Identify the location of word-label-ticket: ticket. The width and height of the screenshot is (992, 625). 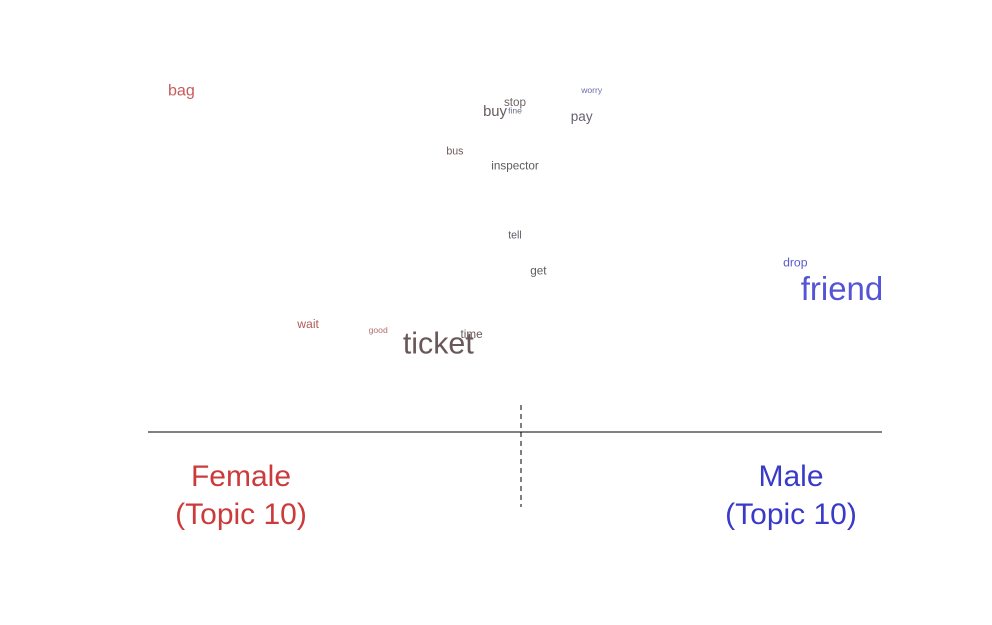
(438, 343).